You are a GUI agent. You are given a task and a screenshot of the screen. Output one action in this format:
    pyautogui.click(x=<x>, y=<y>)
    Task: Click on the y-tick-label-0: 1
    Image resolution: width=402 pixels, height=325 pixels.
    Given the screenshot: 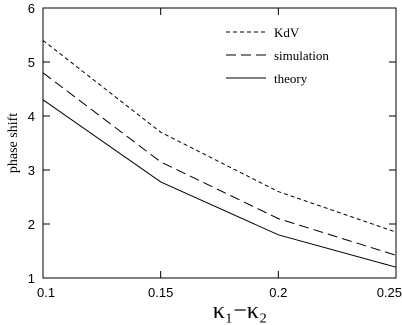 What is the action you would take?
    pyautogui.click(x=31, y=278)
    